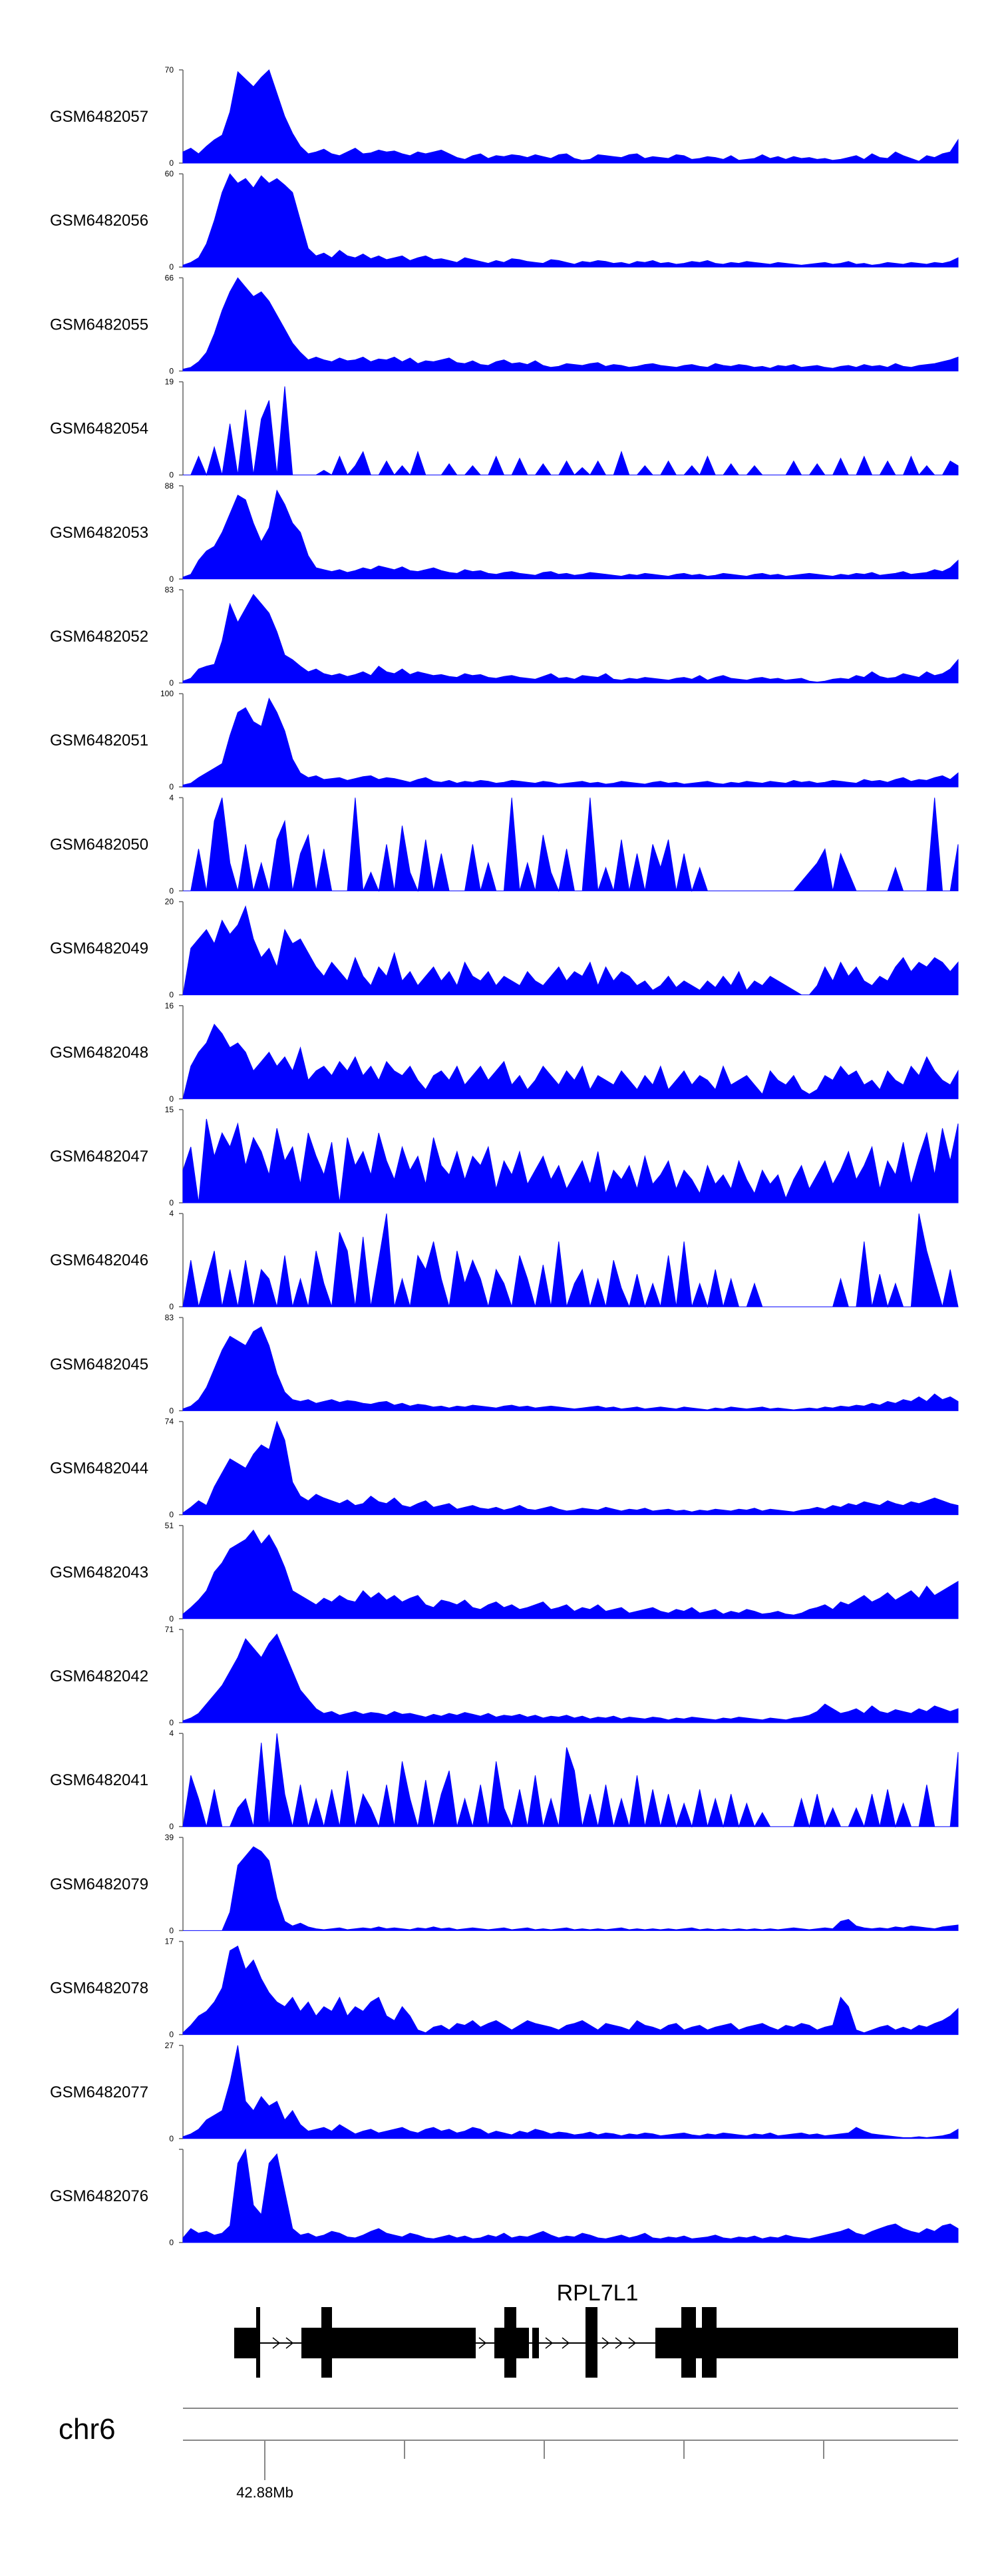 The width and height of the screenshot is (998, 2576). Describe the element at coordinates (169, 1837) in the screenshot. I see `track-ymax-label: 39` at that location.